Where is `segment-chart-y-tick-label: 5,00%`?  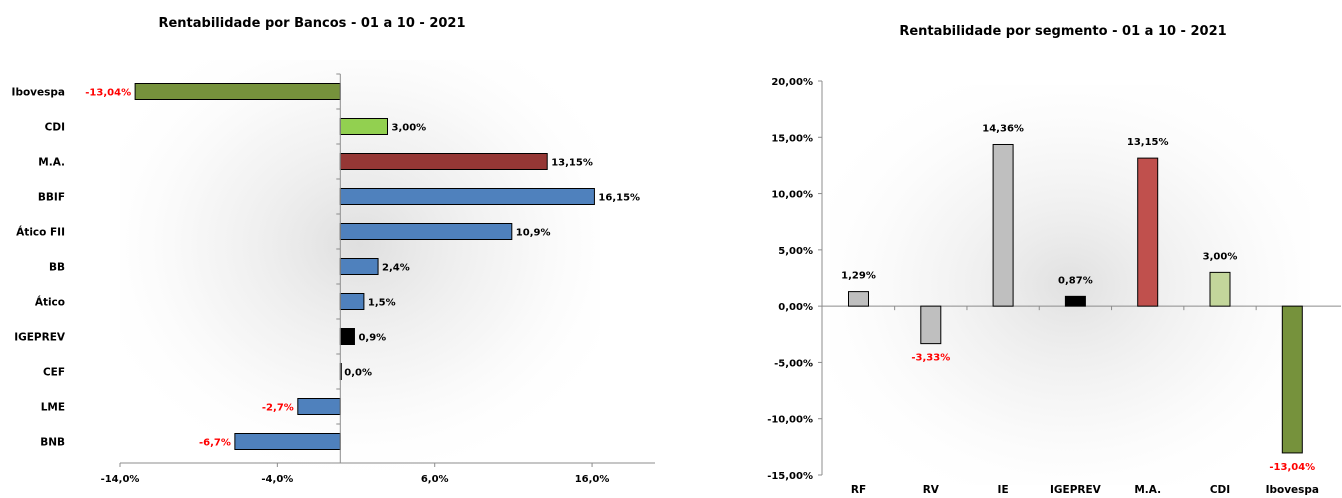
segment-chart-y-tick-label: 5,00% is located at coordinates (795, 251).